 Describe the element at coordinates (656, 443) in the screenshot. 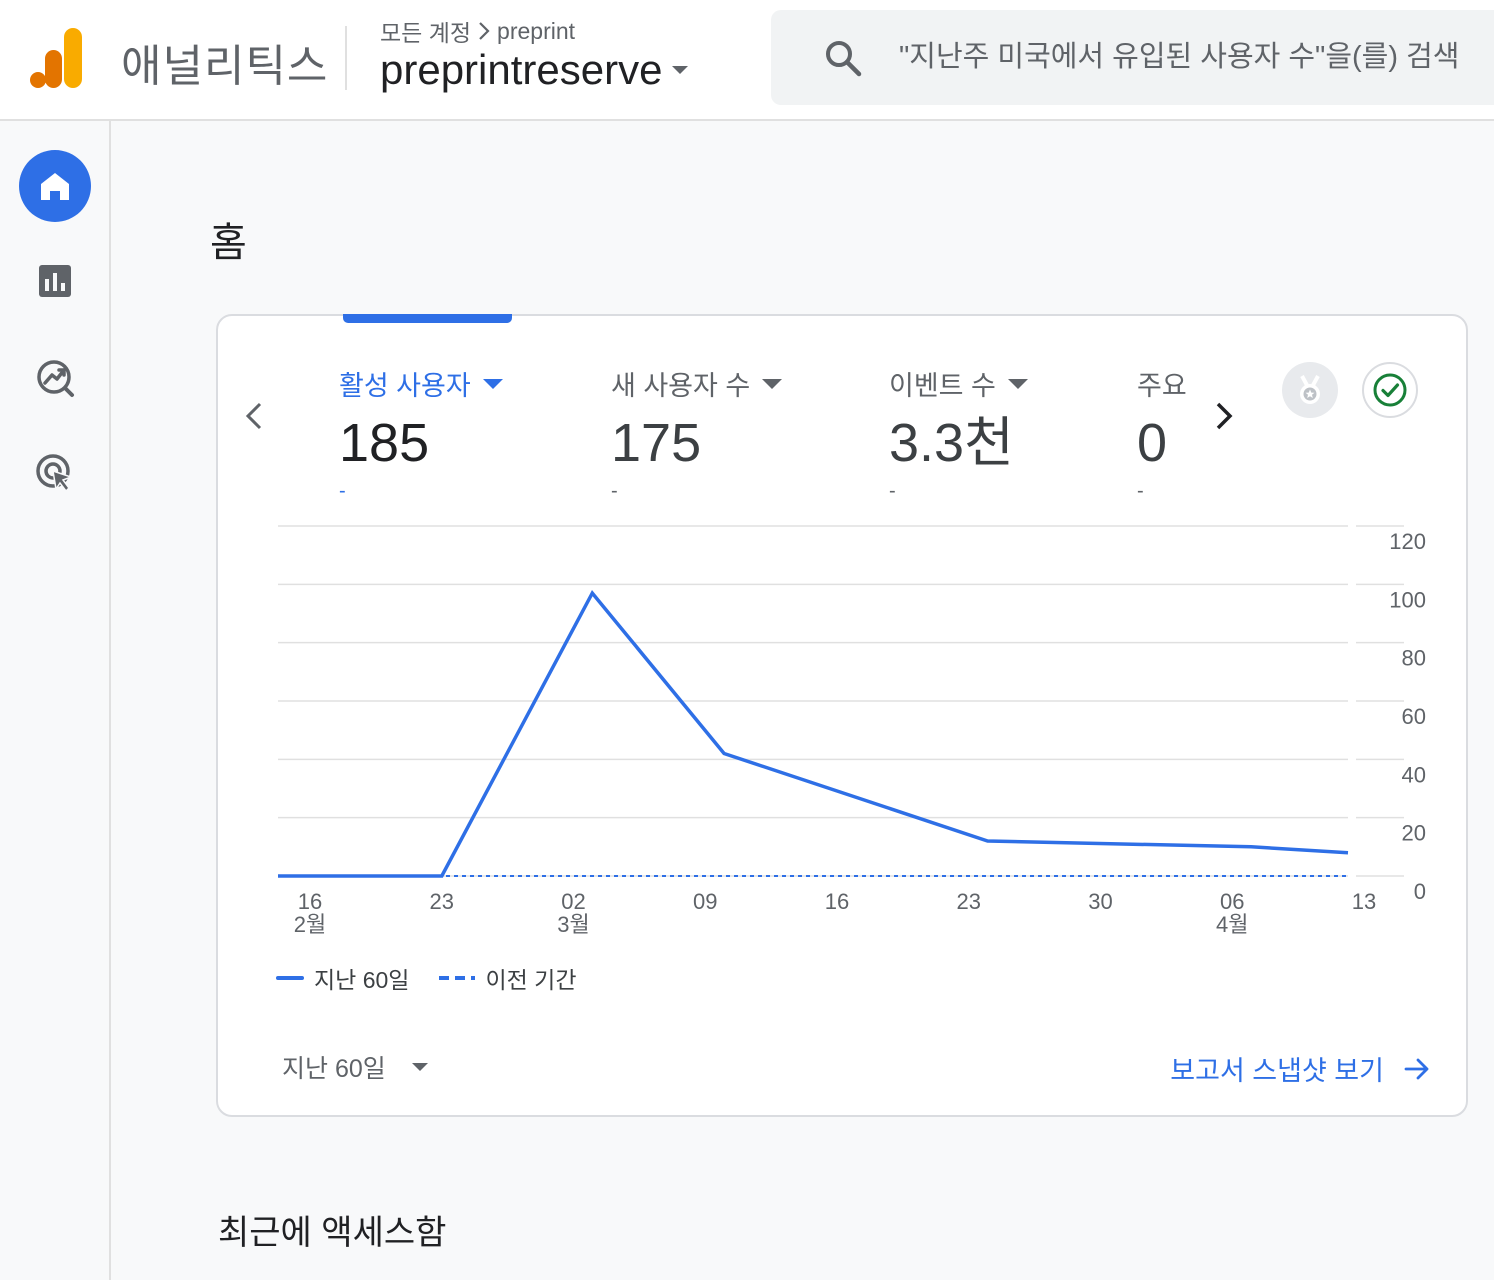

I see `metric-value: 175` at that location.